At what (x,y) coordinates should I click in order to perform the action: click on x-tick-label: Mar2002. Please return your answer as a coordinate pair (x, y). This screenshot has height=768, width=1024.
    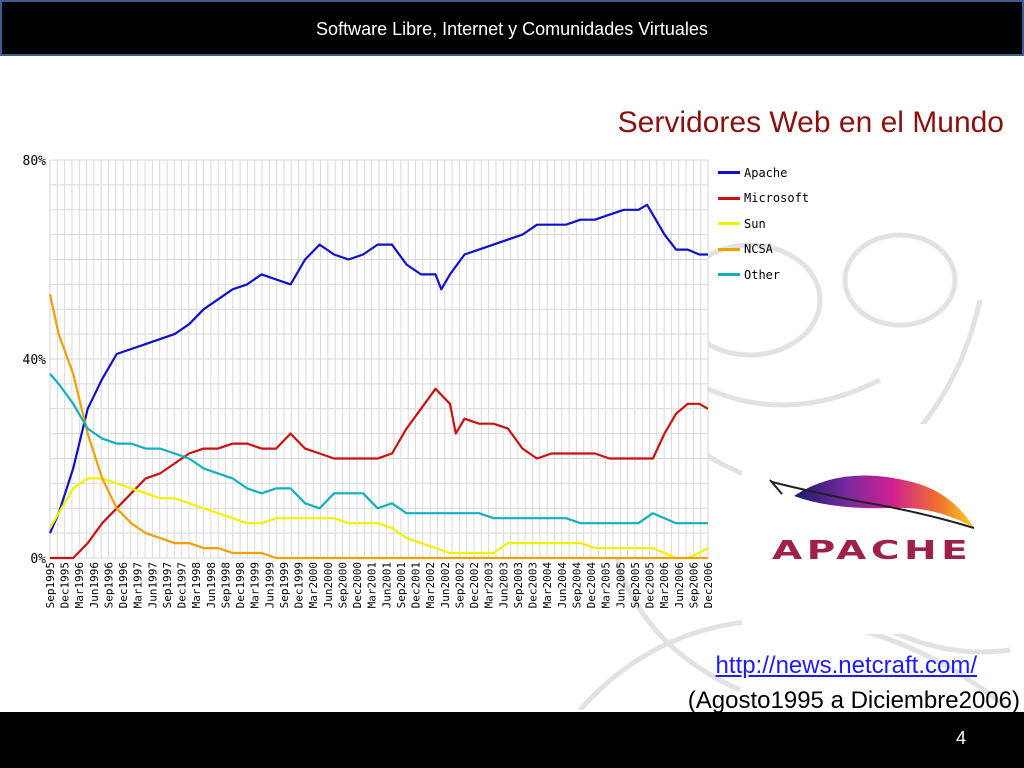
    Looking at the image, I should click on (430, 585).